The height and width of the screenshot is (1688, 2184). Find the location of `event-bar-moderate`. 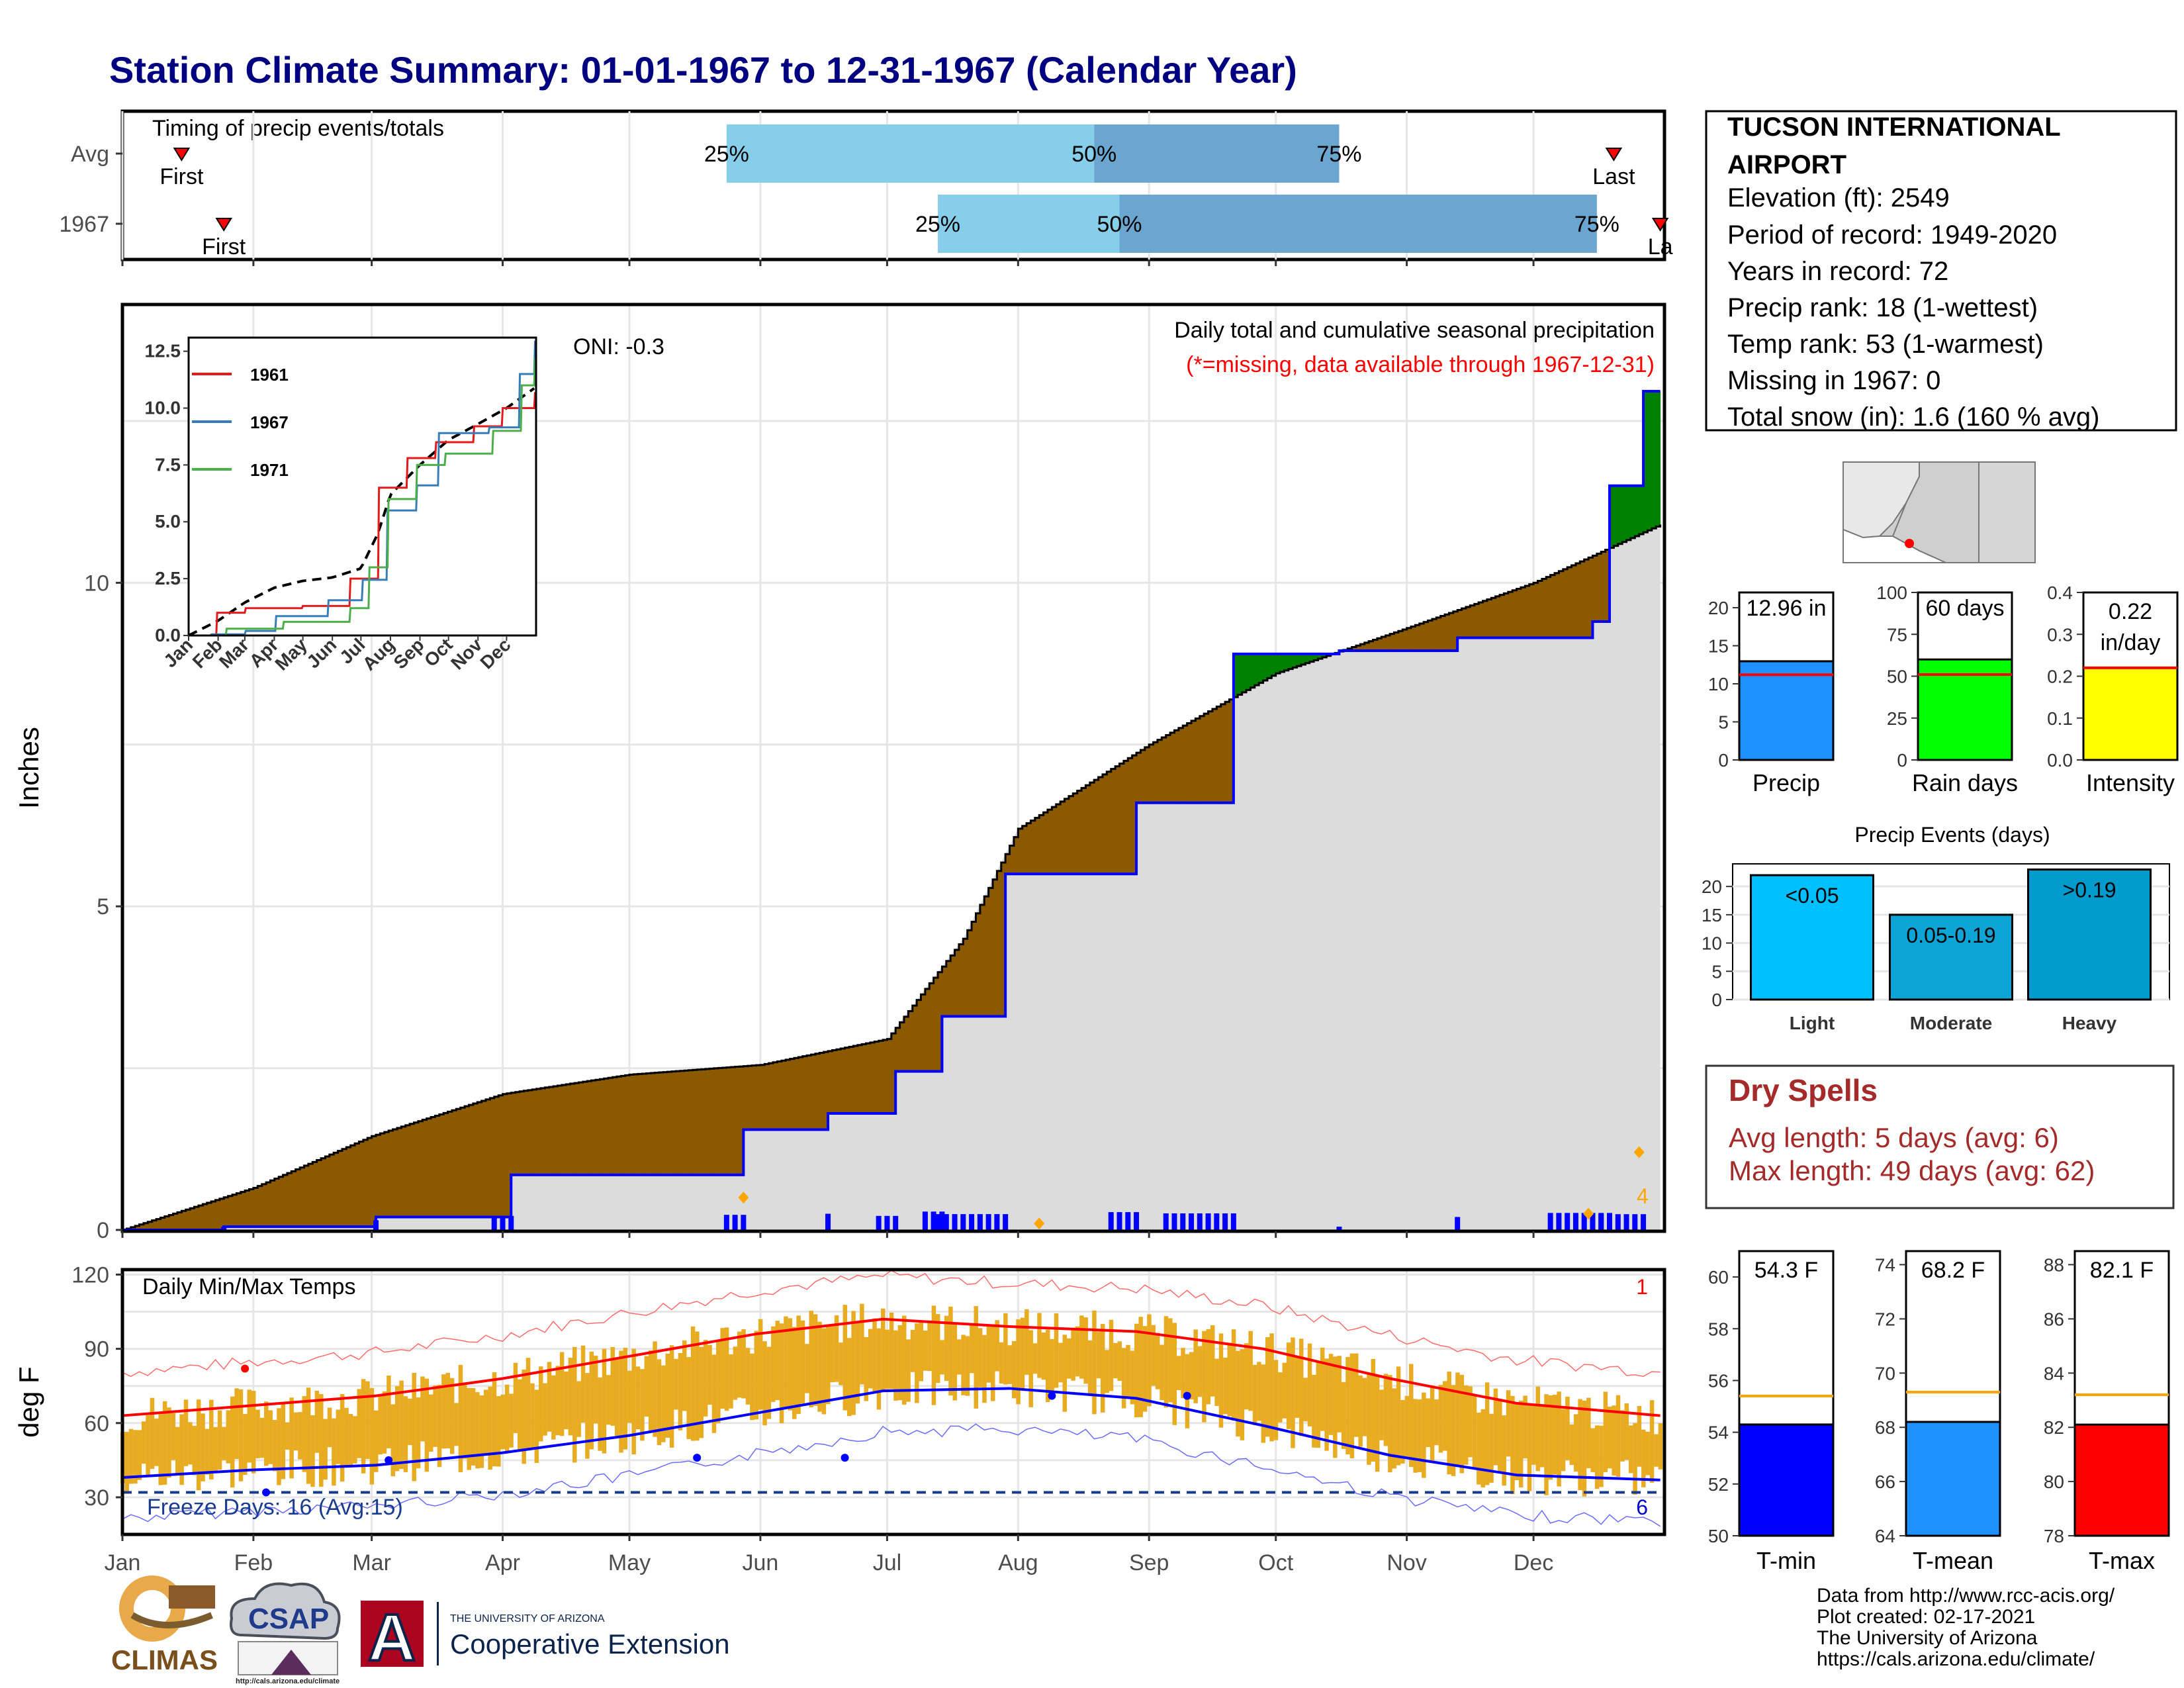

event-bar-moderate is located at coordinates (1951, 957).